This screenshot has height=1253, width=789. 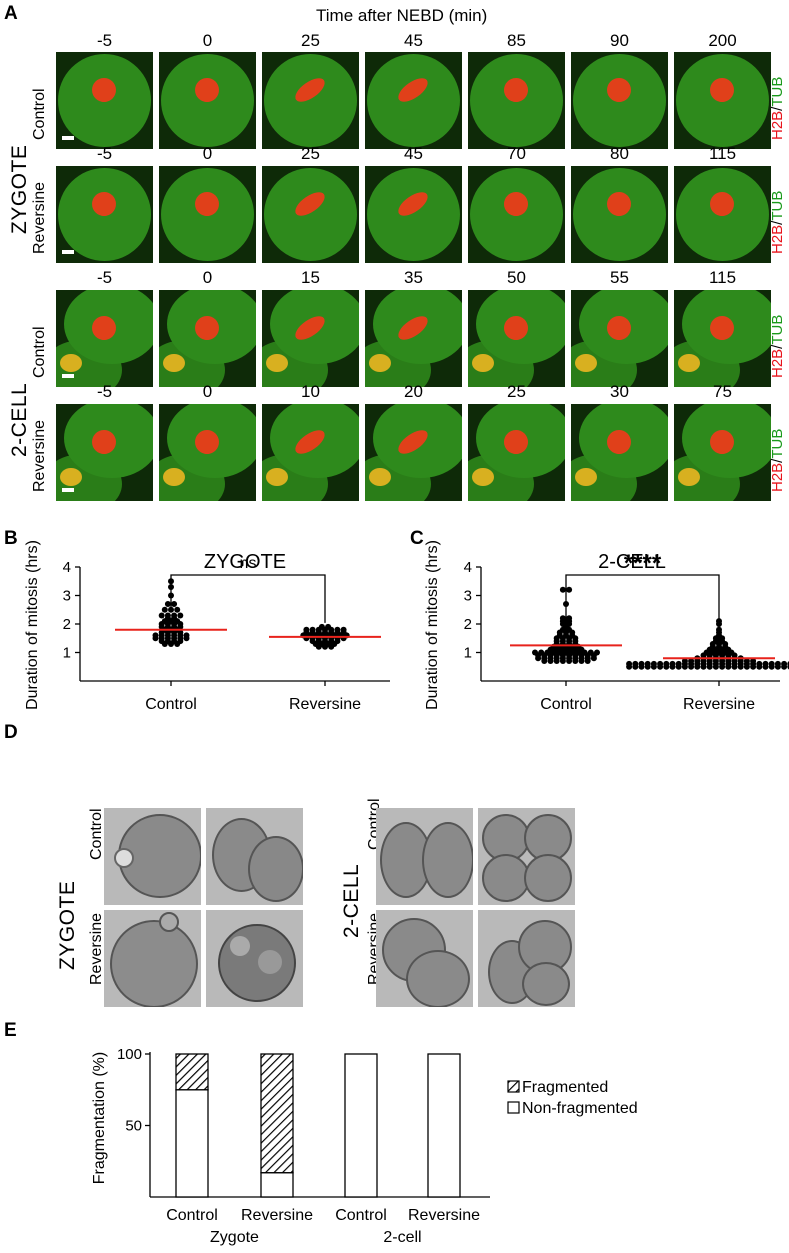 I want to click on significance-label: ****, so click(x=643, y=563).